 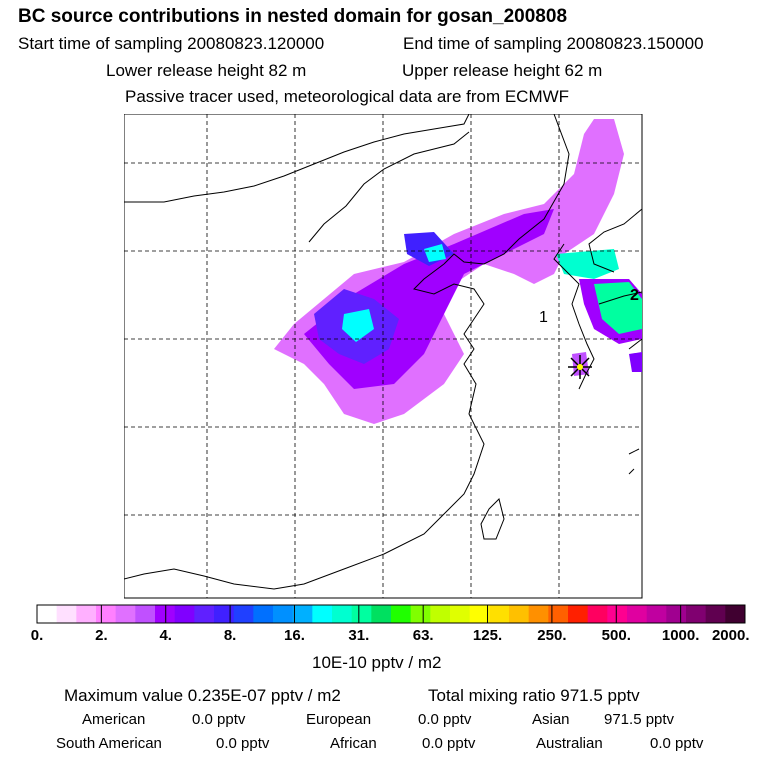 I want to click on stat-value-south-american: 0.0 pptv, so click(x=243, y=743).